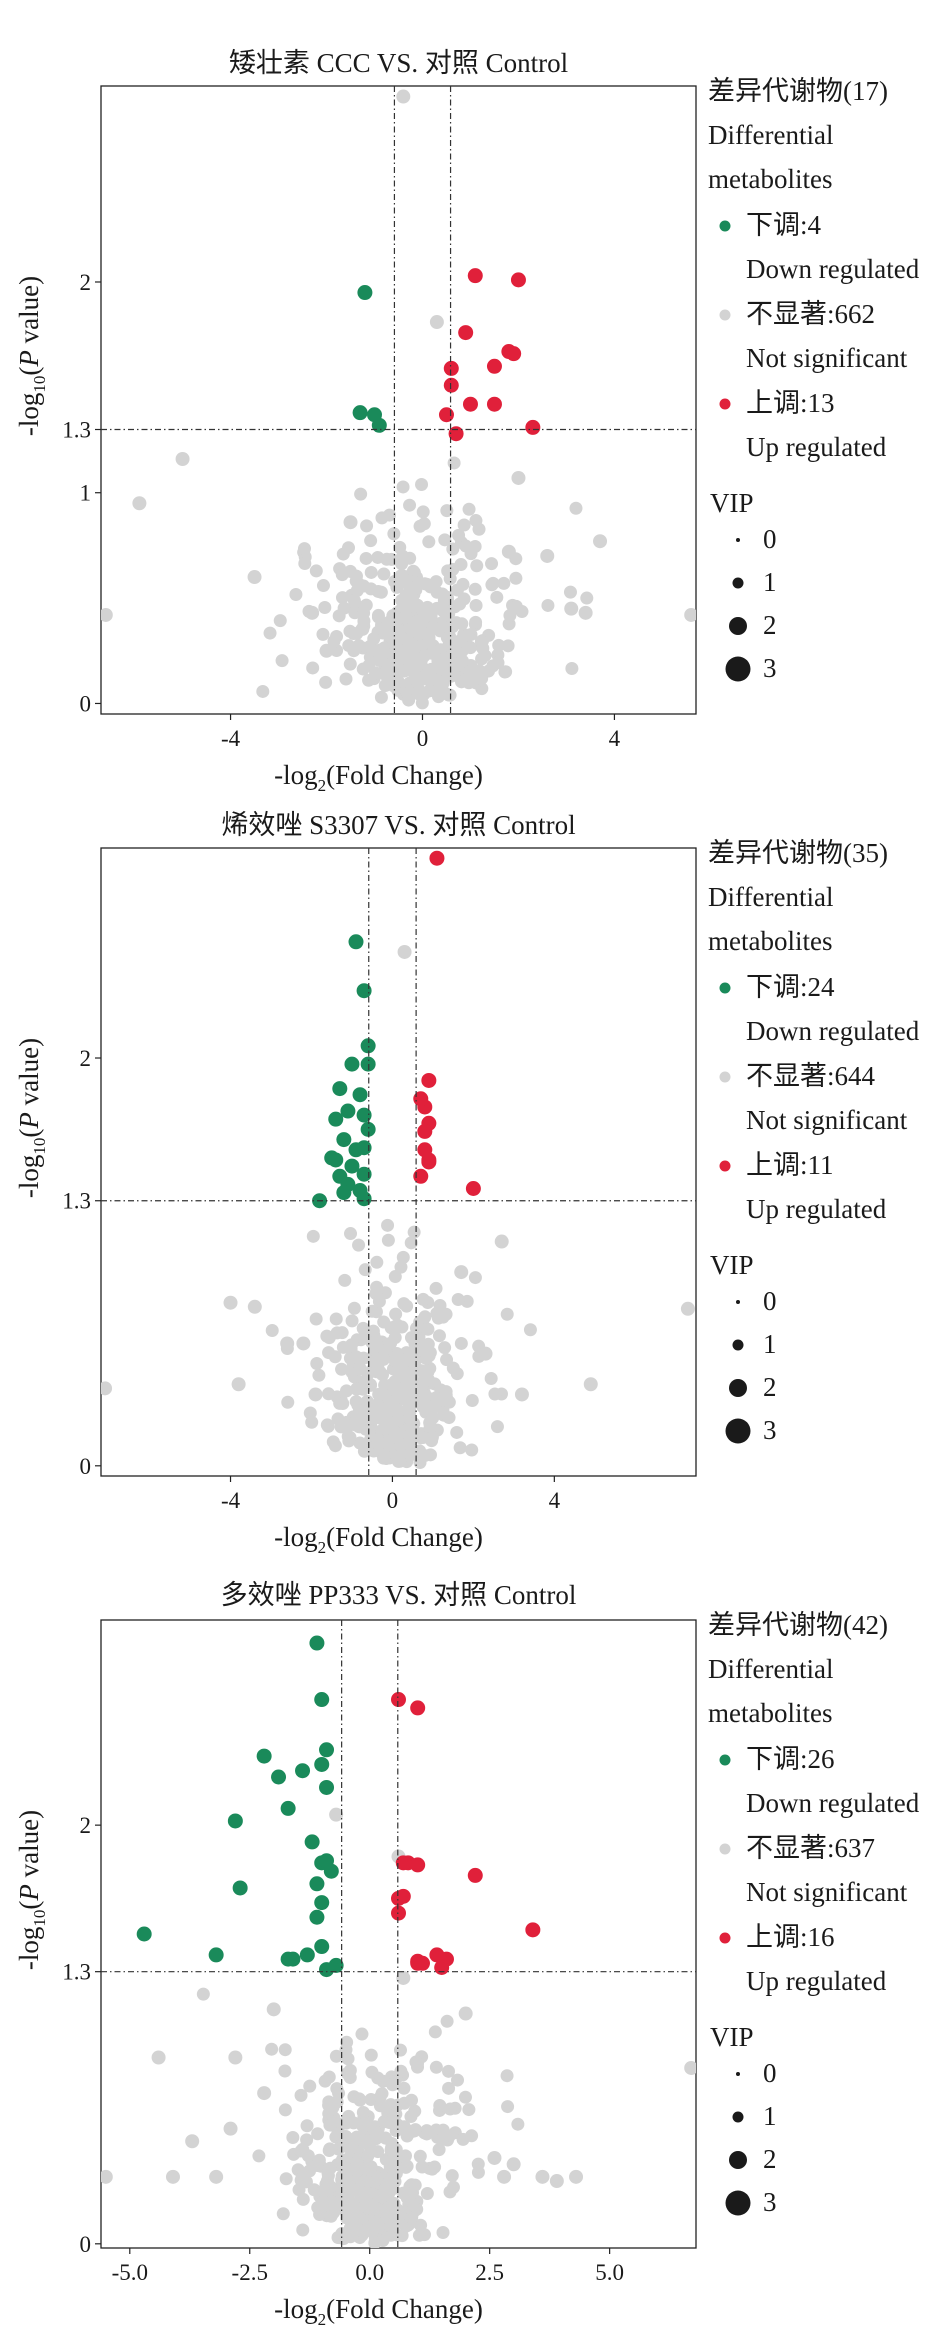 This screenshot has height=2344, width=949. What do you see at coordinates (378, 2311) in the screenshot?
I see `x-axis-label: -log2(Fold Change)` at bounding box center [378, 2311].